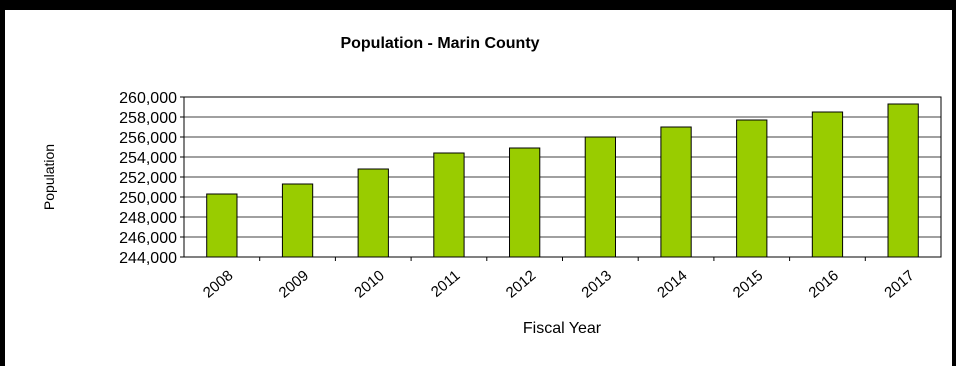 Image resolution: width=956 pixels, height=366 pixels. I want to click on x-axis-title: Fiscal Year, so click(562, 328).